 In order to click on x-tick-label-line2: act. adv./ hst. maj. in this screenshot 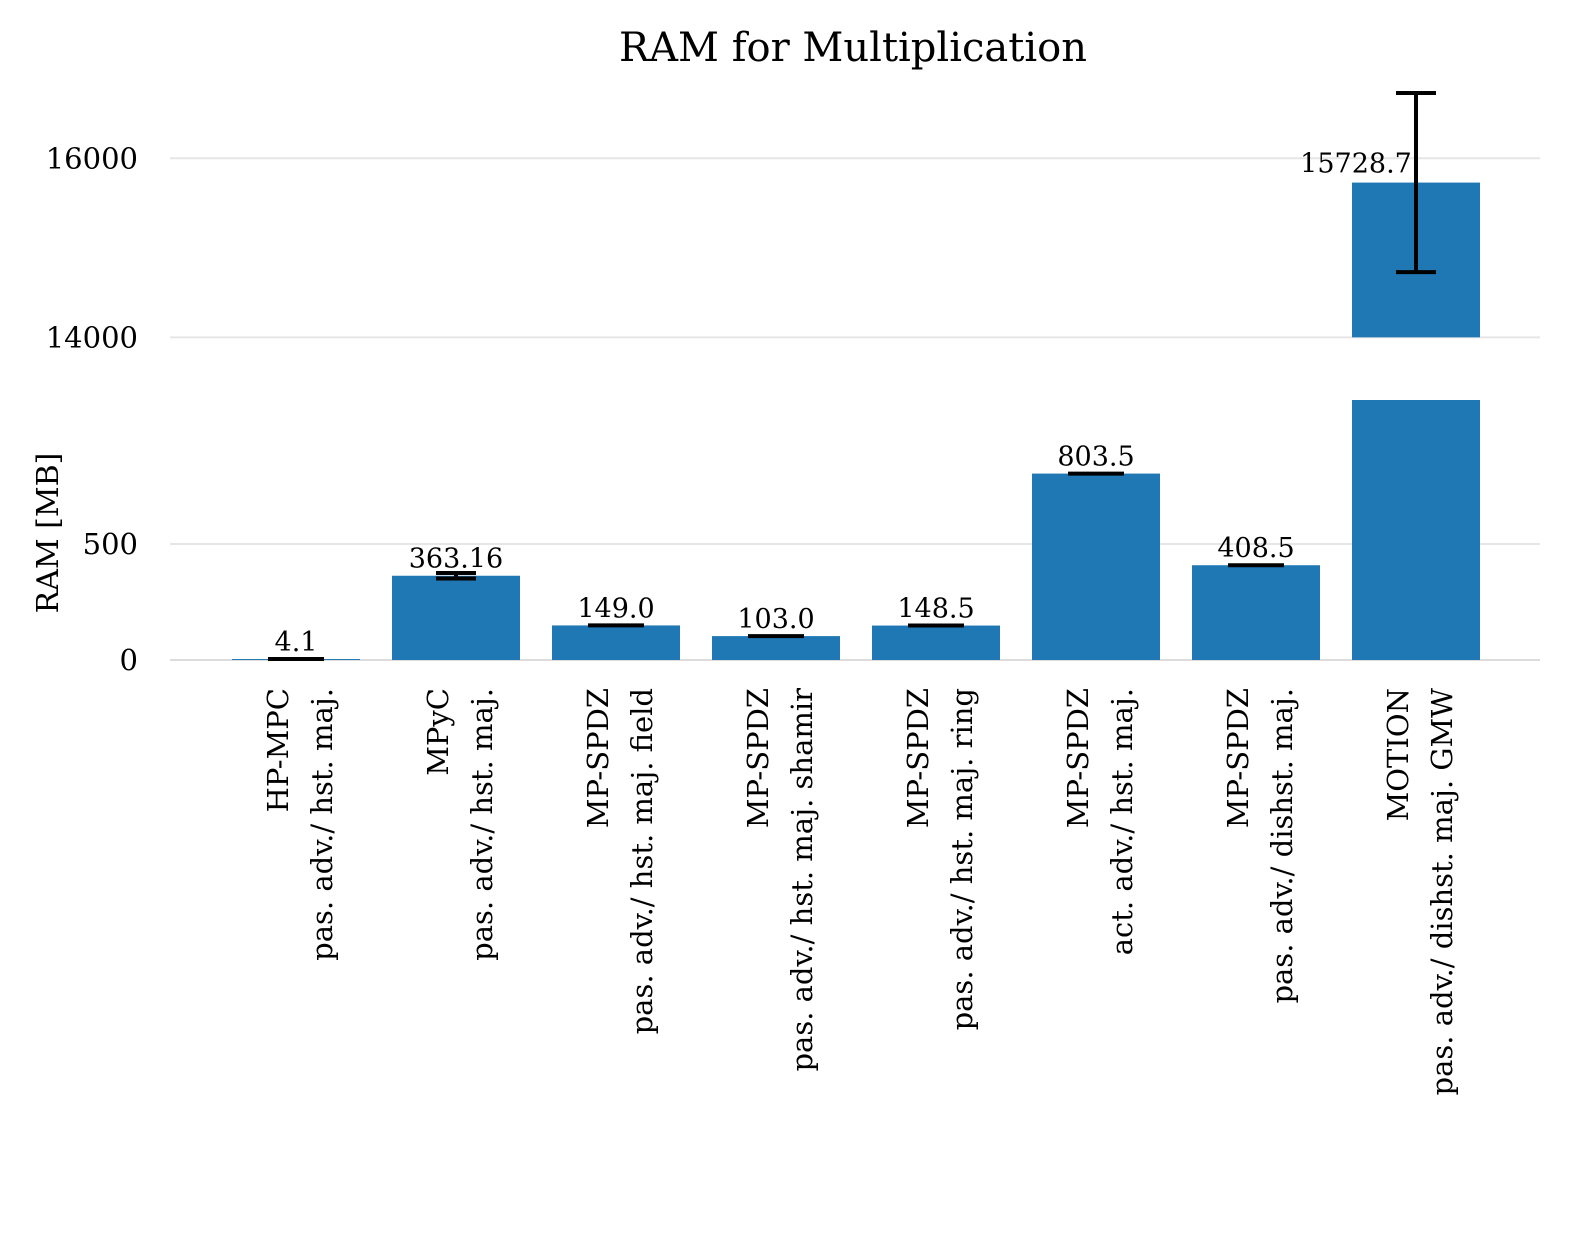, I will do `click(1122, 821)`.